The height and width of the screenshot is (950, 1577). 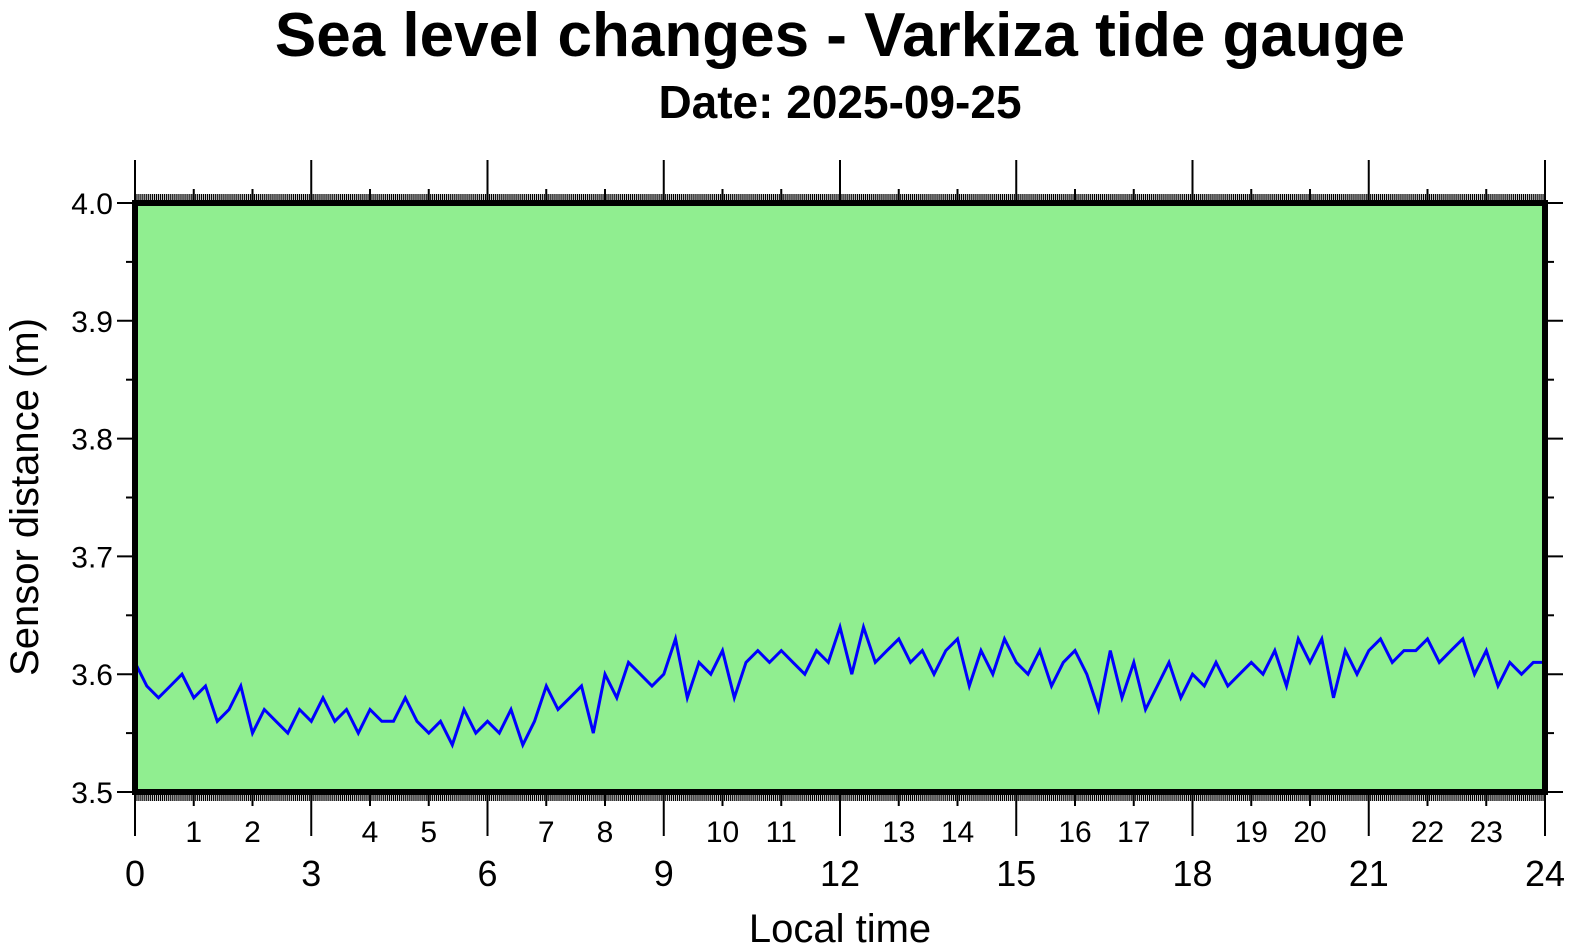 What do you see at coordinates (25, 497) in the screenshot?
I see `y-axis-label: Sensor distance (m)` at bounding box center [25, 497].